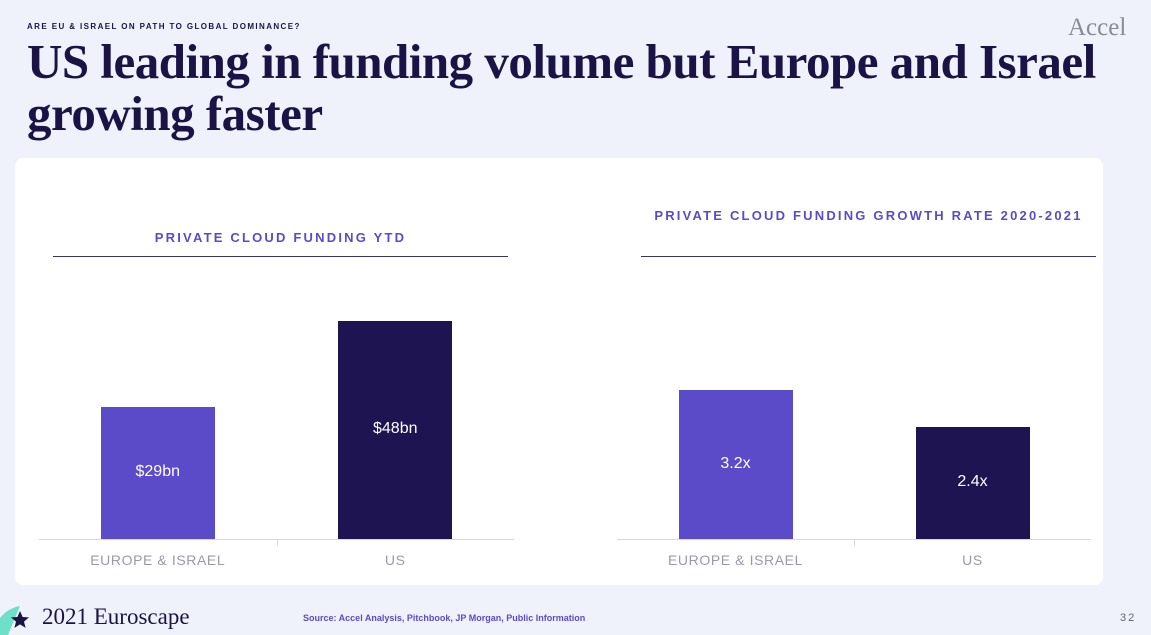 This screenshot has height=635, width=1151. I want to click on value-label: 3.2x, so click(735, 463).